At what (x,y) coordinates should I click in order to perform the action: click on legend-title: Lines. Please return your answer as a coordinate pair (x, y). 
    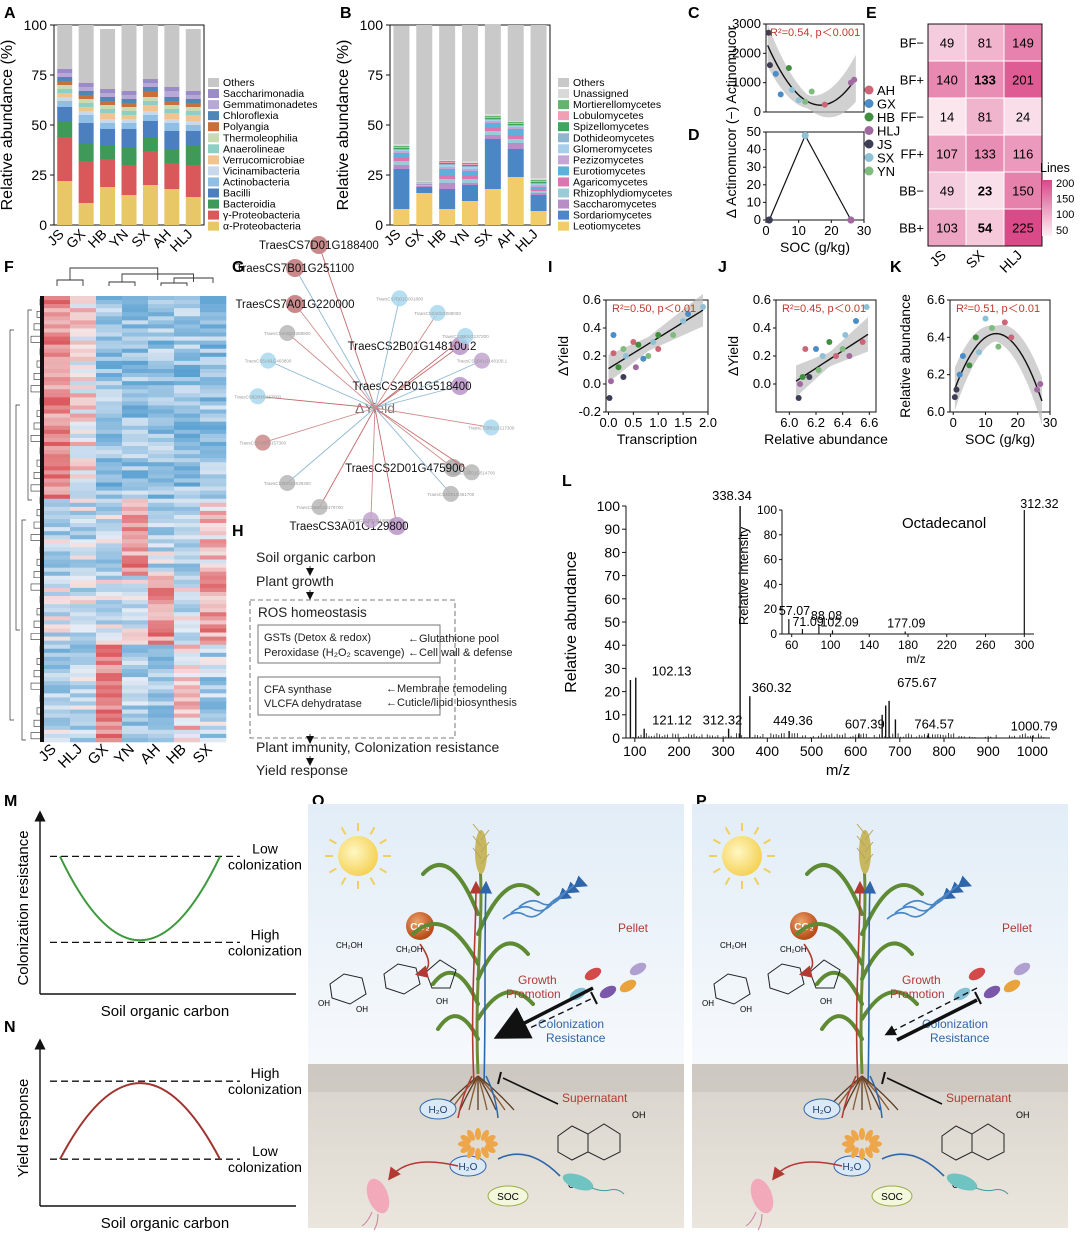
    Looking at the image, I should click on (1055, 168).